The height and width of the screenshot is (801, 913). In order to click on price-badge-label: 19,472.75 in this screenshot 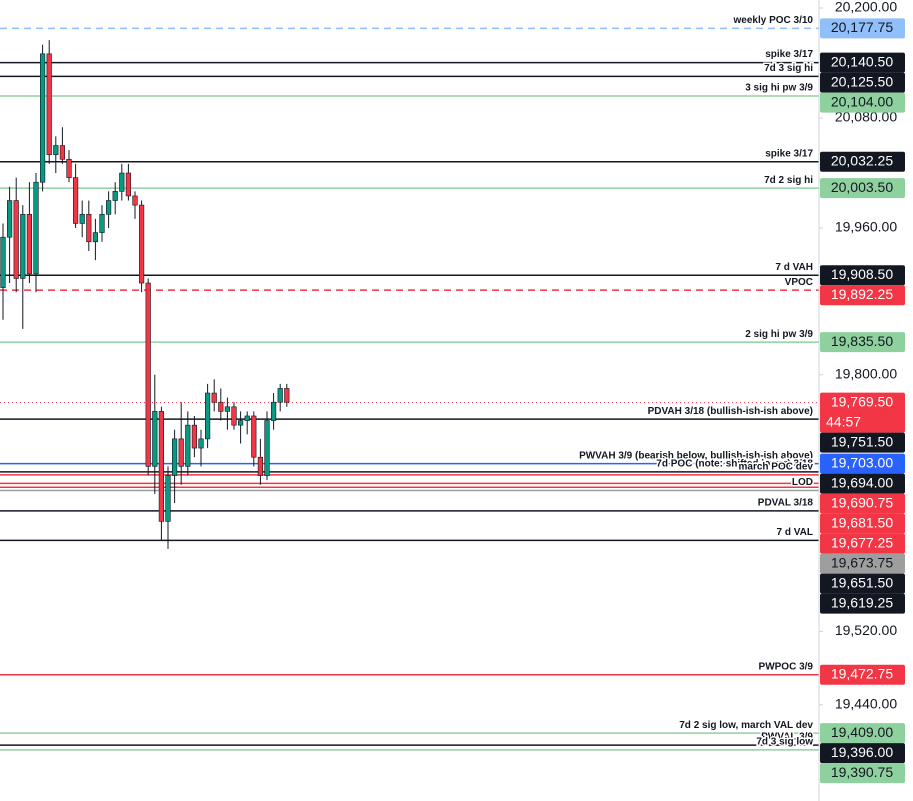, I will do `click(862, 673)`.